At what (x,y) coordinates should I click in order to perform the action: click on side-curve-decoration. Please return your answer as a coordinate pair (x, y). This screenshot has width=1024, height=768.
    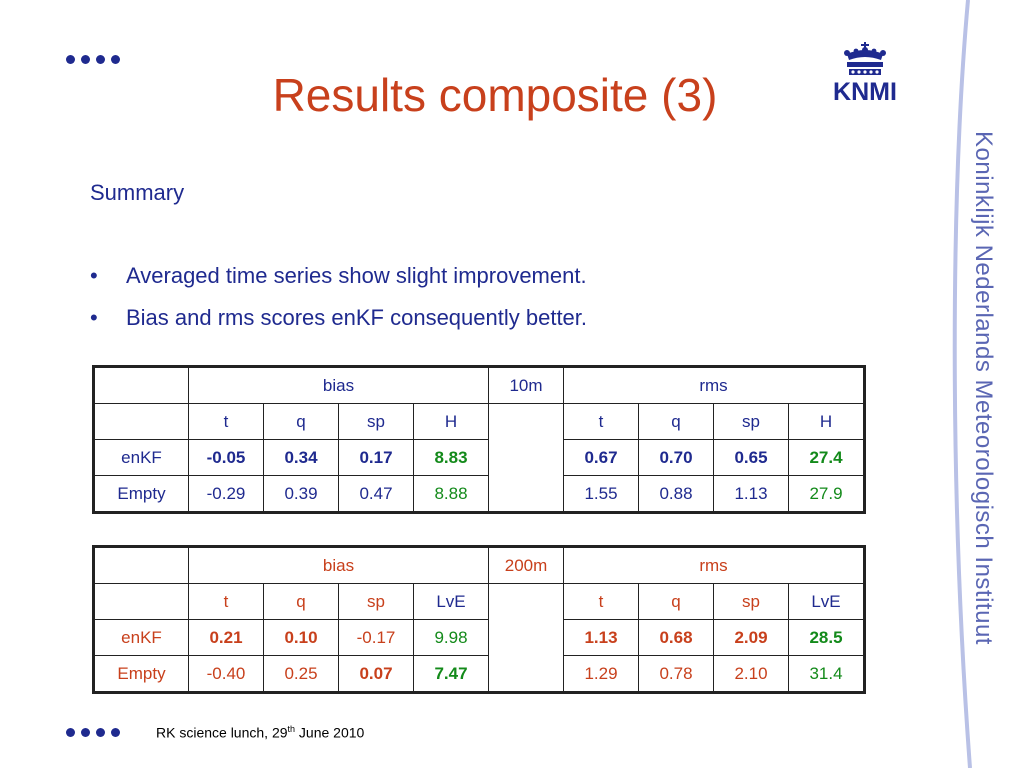
    Looking at the image, I should click on (962, 384).